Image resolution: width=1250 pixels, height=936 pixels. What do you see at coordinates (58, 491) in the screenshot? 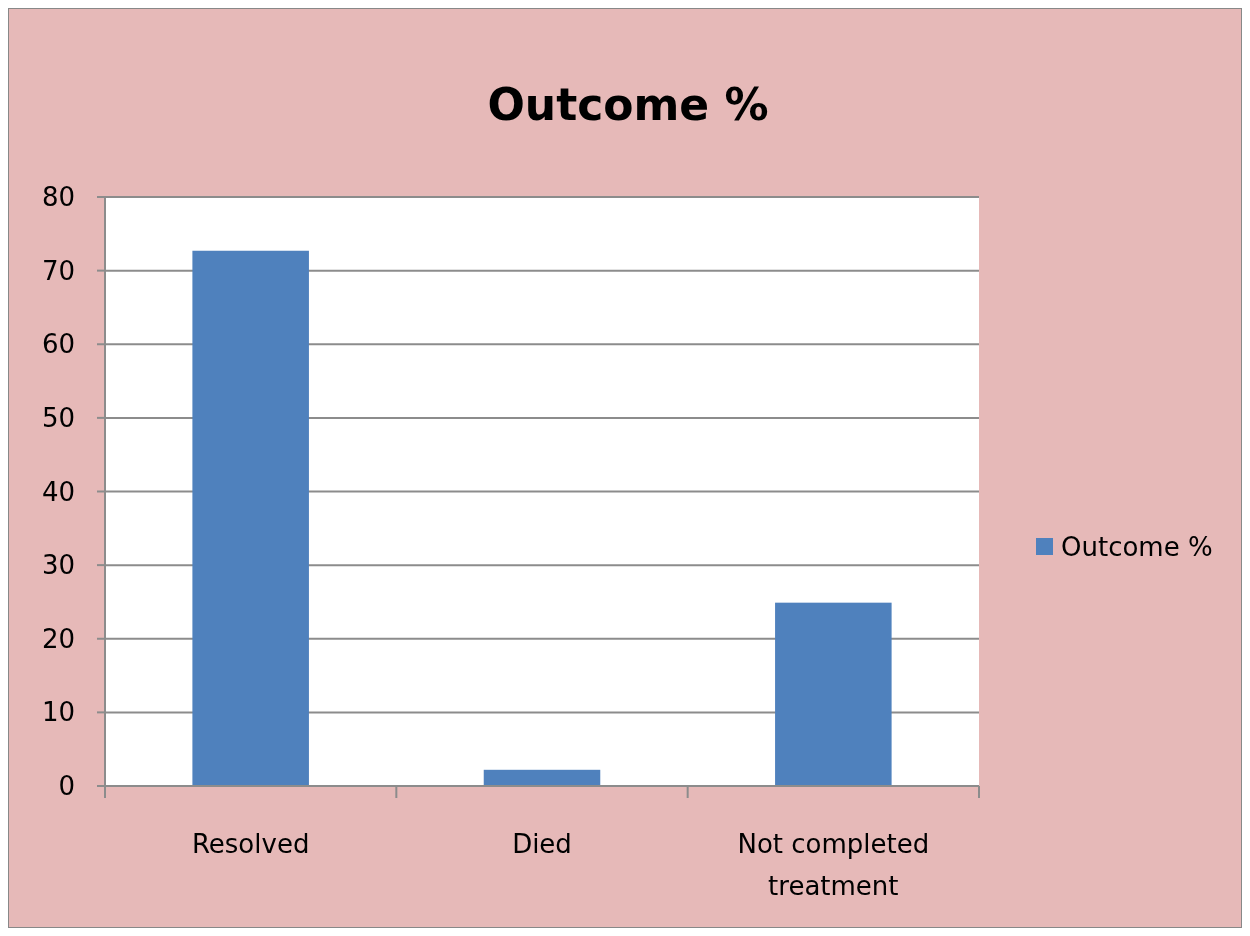
I see `y-tick-label: 40` at bounding box center [58, 491].